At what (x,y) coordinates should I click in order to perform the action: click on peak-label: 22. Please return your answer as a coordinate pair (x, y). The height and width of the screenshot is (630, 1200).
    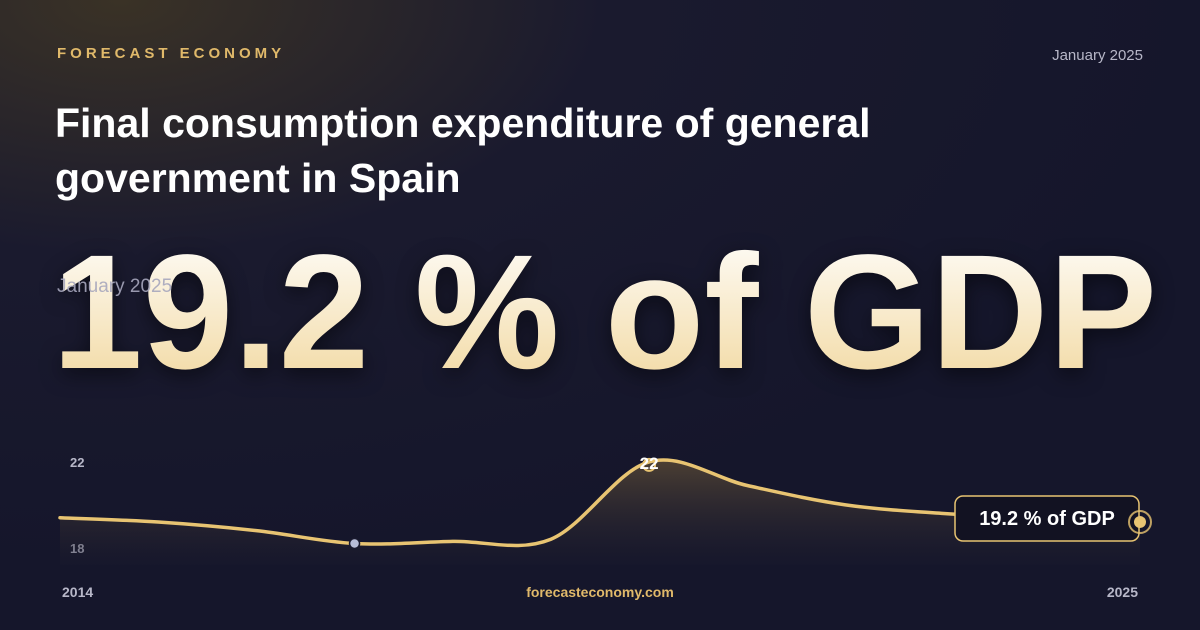
    Looking at the image, I should click on (649, 463).